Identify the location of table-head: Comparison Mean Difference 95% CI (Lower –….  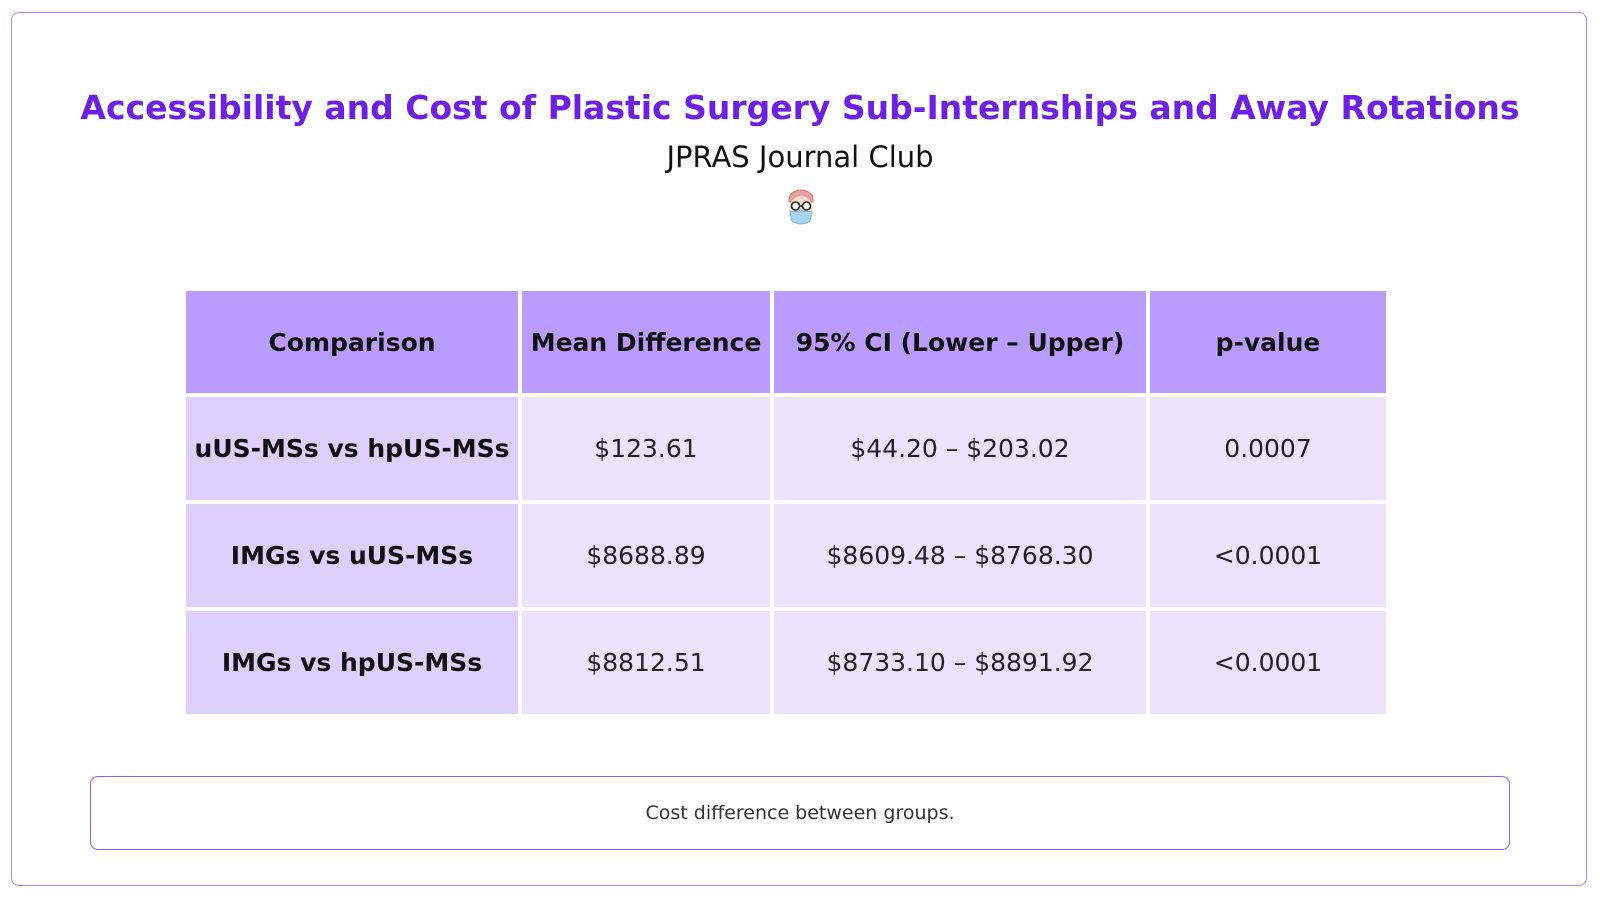
(786, 342).